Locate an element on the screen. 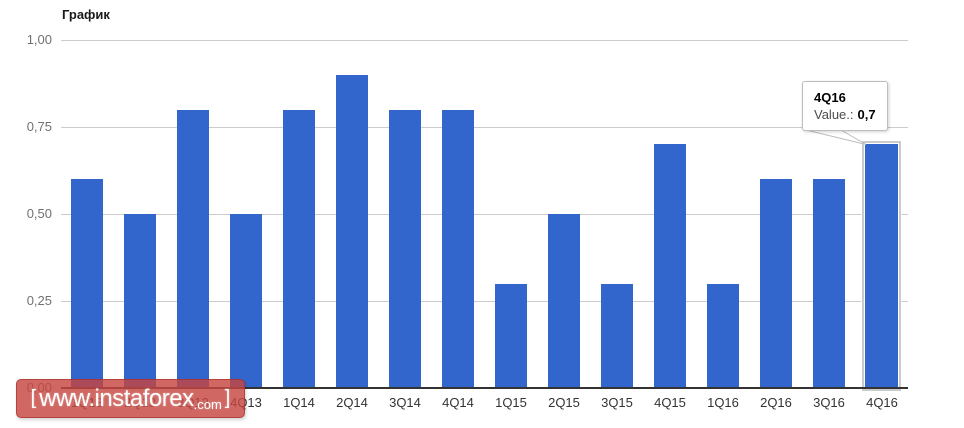  watermark-domain-suffix: .com is located at coordinates (207, 404).